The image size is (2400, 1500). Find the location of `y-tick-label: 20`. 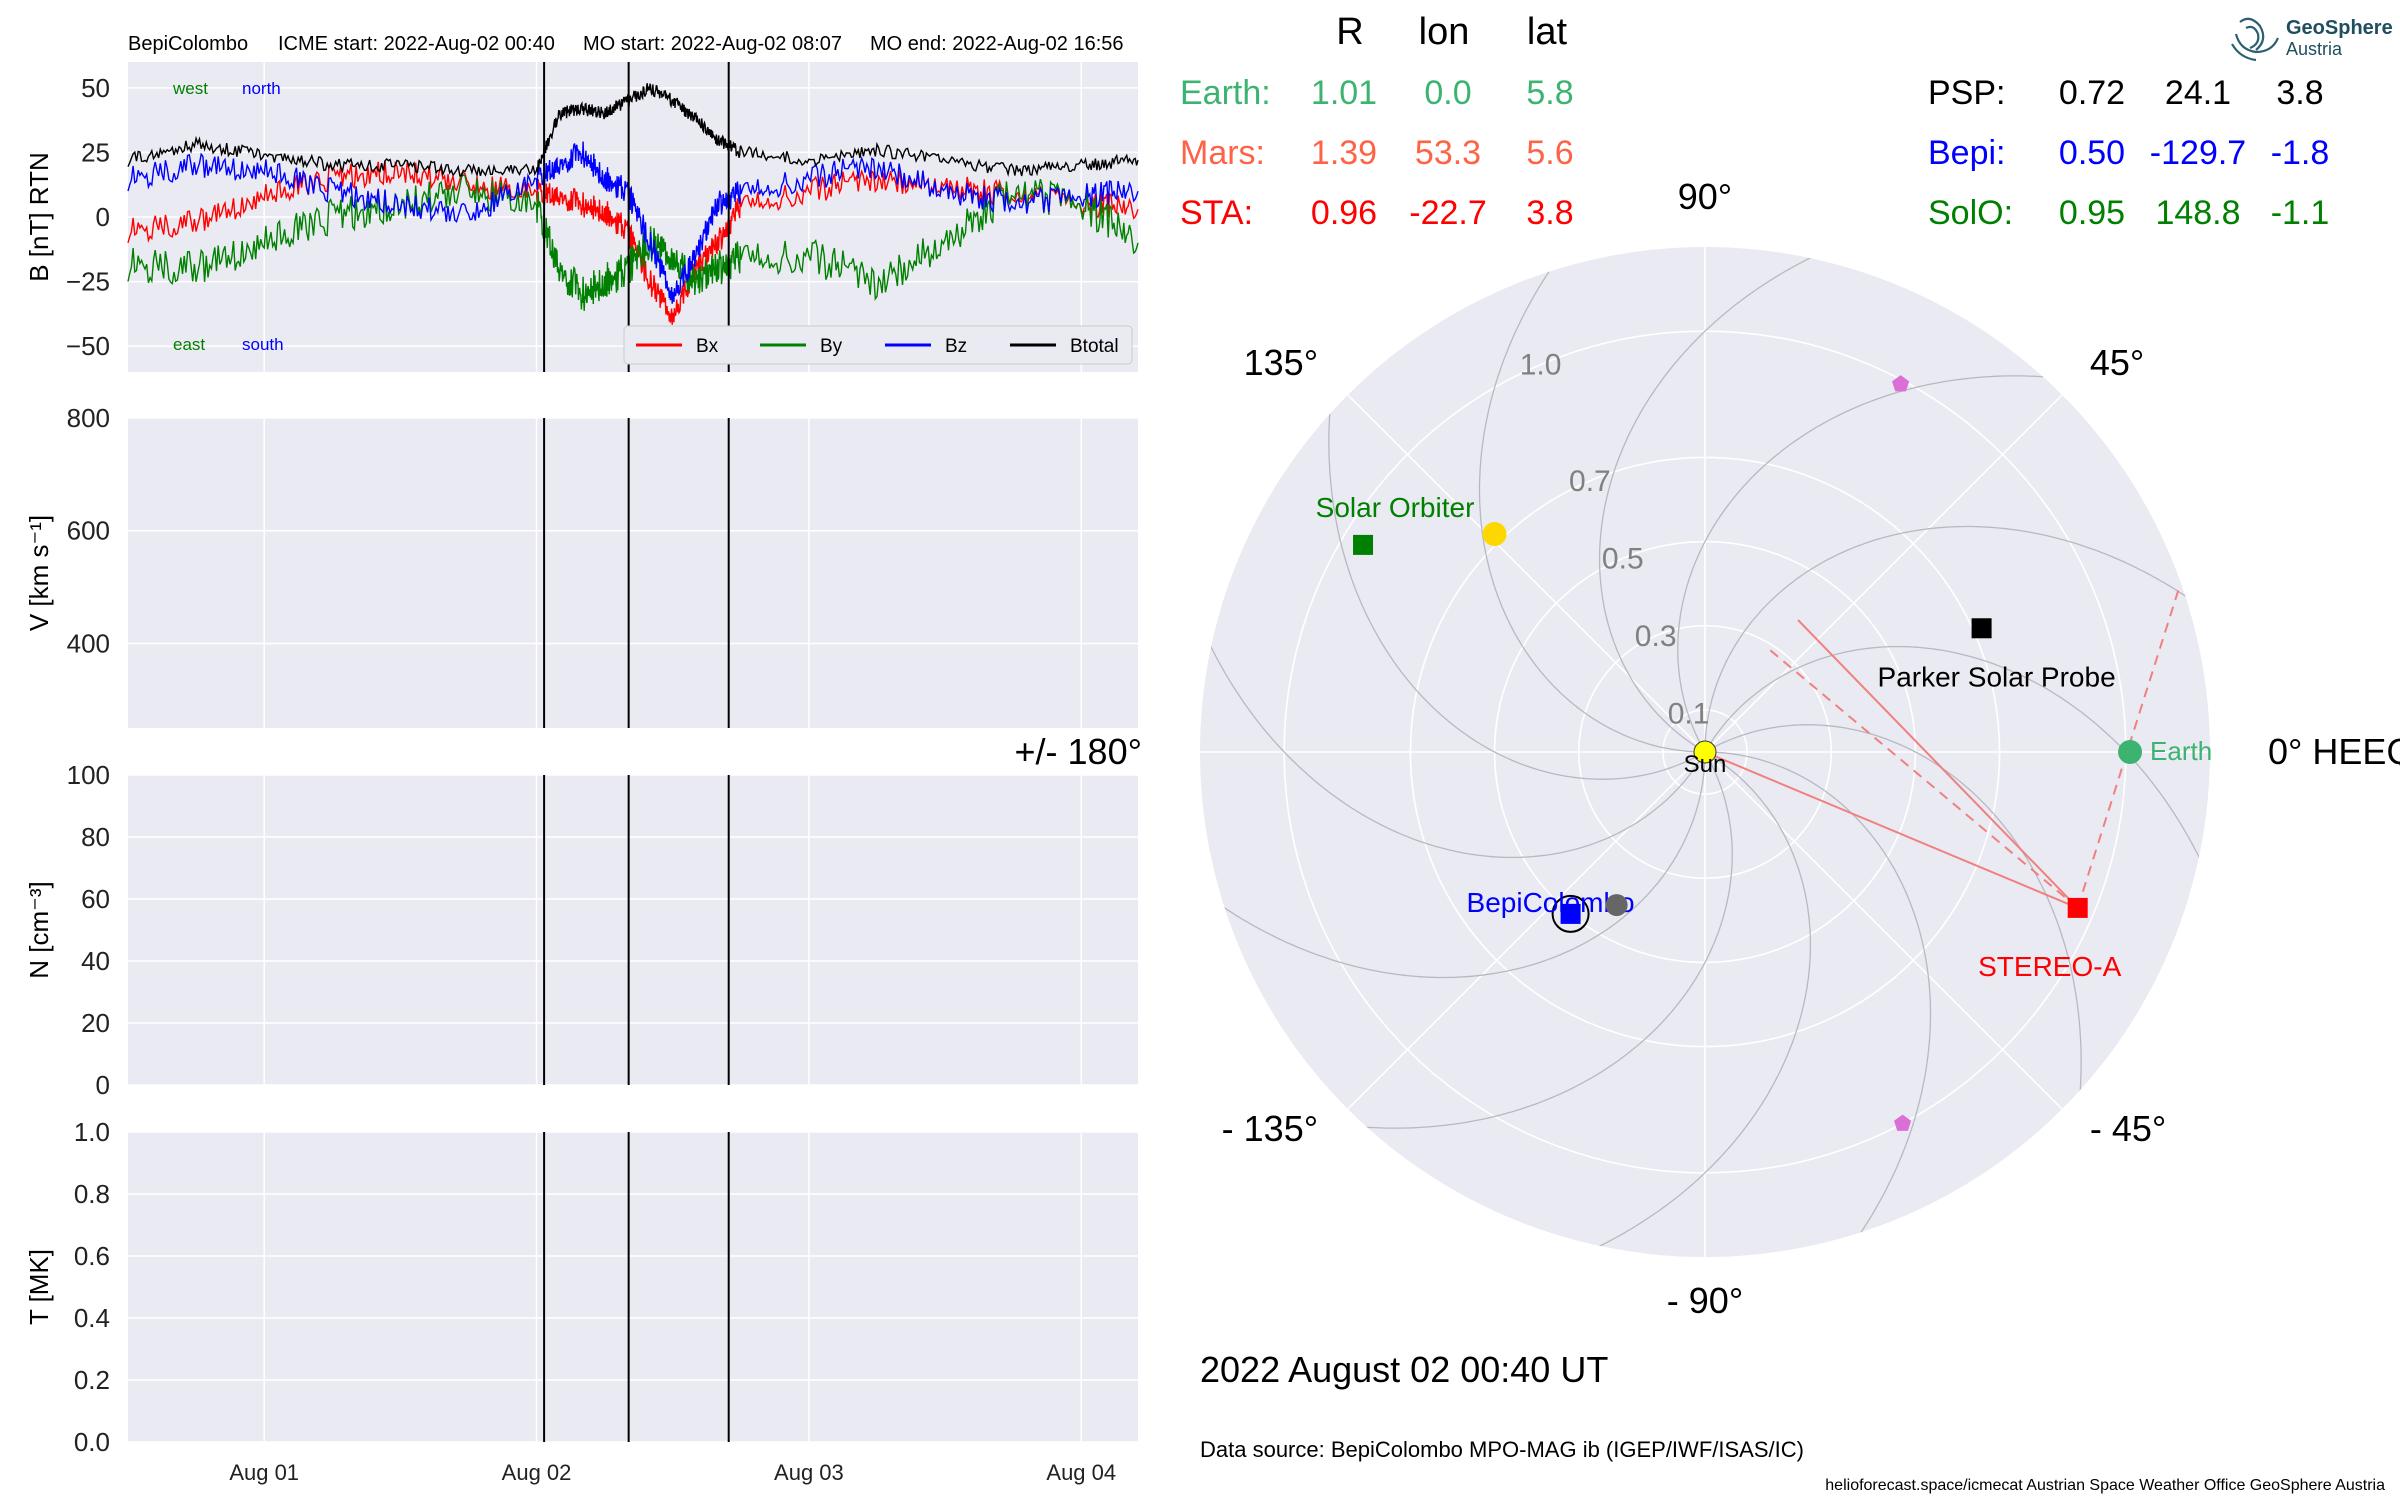

y-tick-label: 20 is located at coordinates (95, 1023).